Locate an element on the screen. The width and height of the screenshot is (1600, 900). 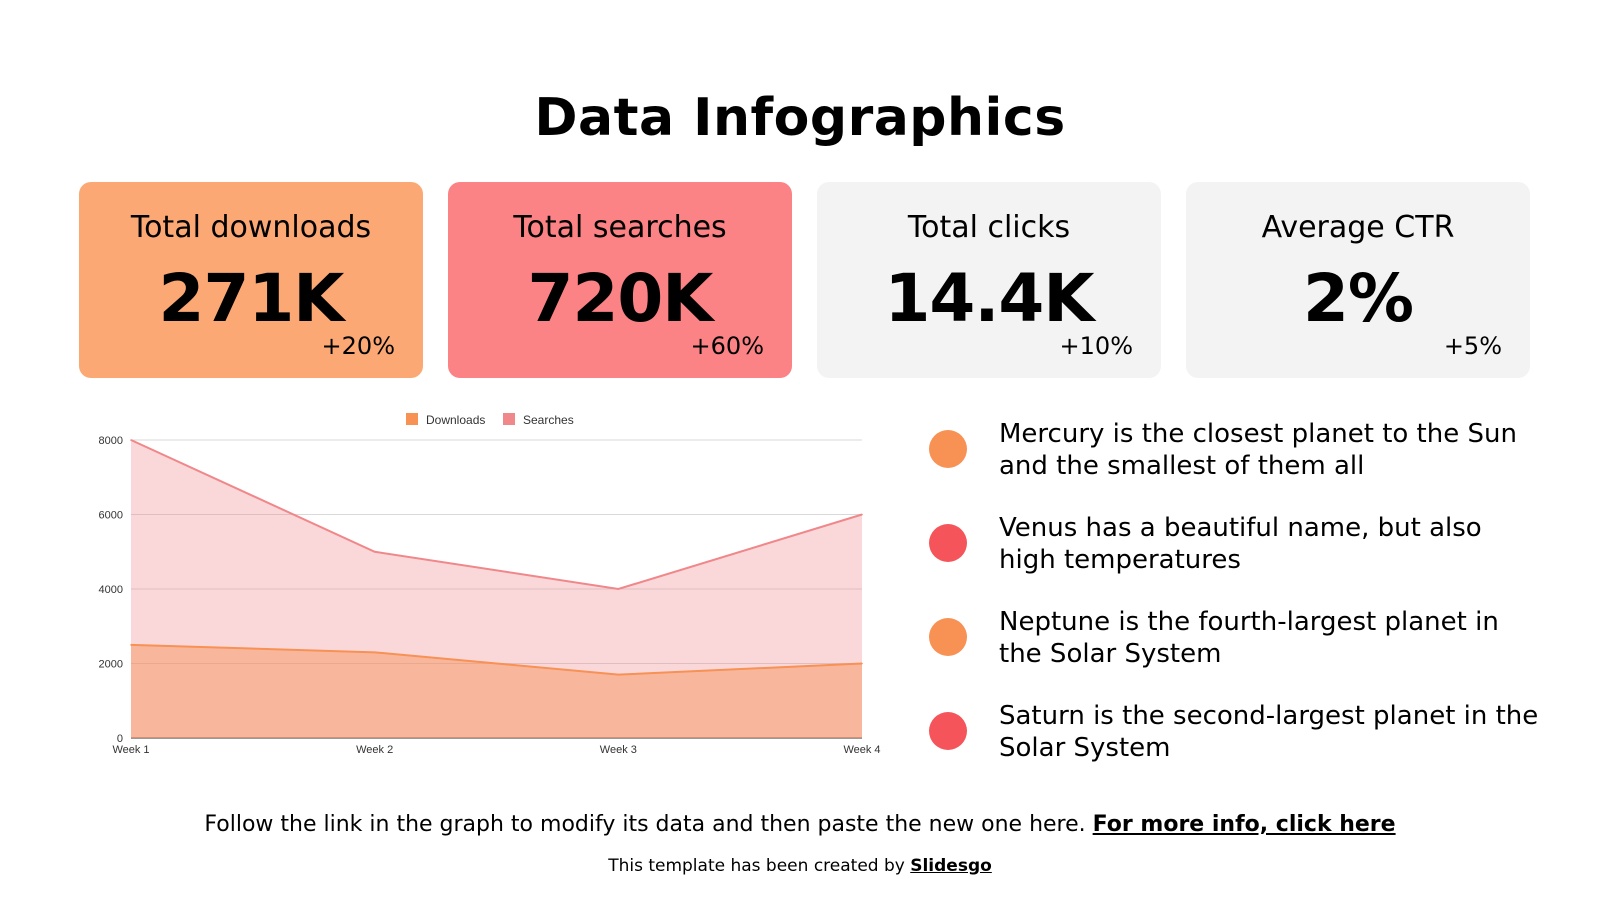
card-label: Total clicks is located at coordinates (989, 227).